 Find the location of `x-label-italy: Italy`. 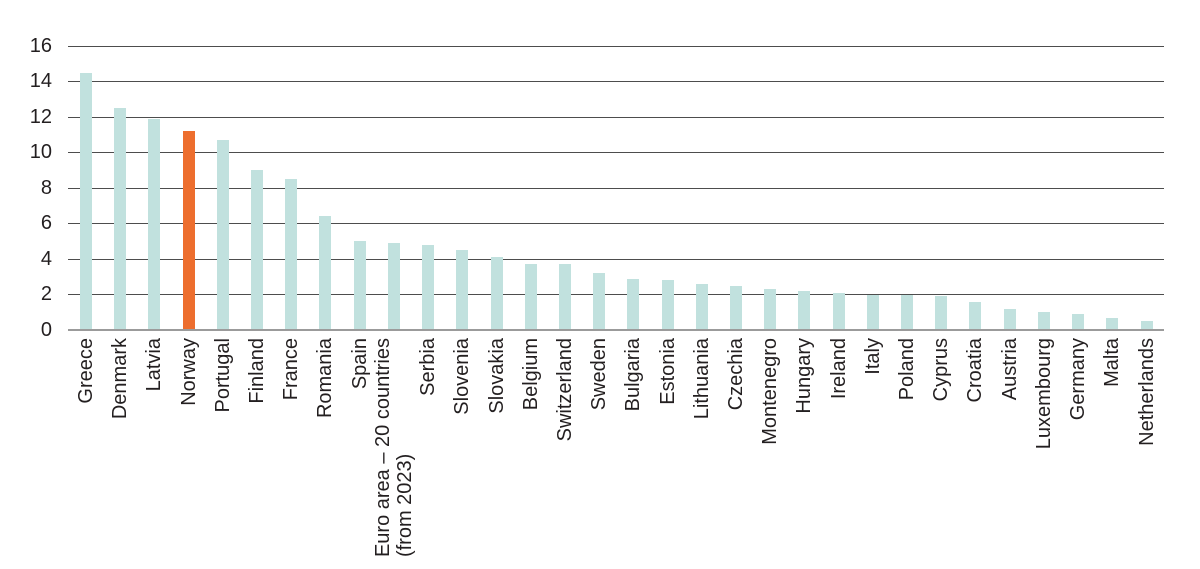

x-label-italy: Italy is located at coordinates (872, 356).